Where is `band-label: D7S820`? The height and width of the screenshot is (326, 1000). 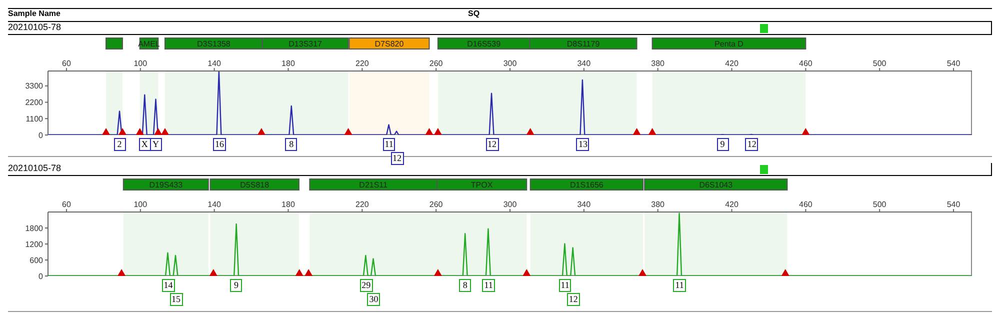
band-label: D7S820 is located at coordinates (389, 43).